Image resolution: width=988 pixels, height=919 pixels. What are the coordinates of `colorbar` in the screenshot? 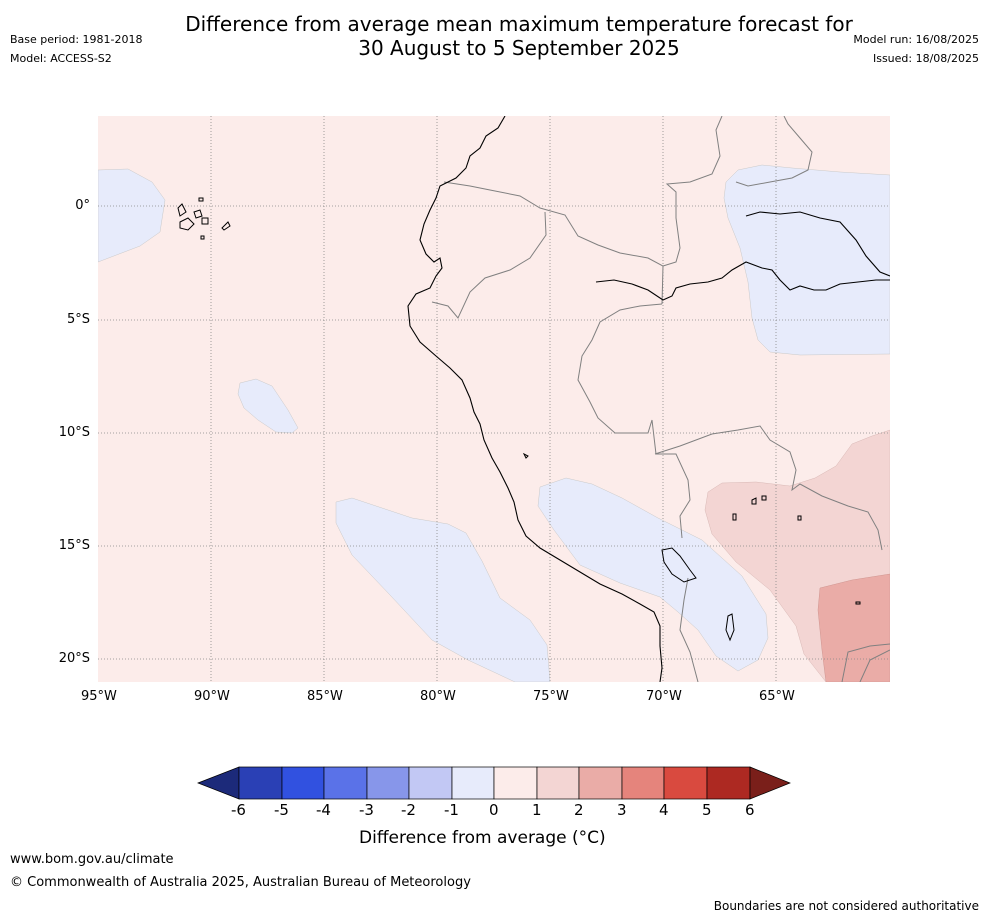 It's located at (494, 783).